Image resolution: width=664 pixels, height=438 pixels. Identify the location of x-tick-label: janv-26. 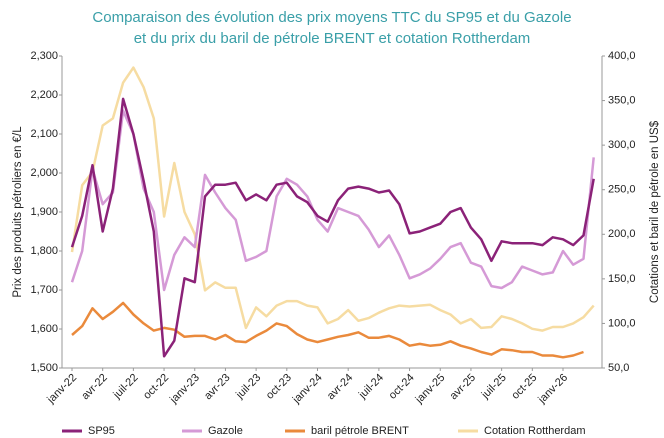
(552, 389).